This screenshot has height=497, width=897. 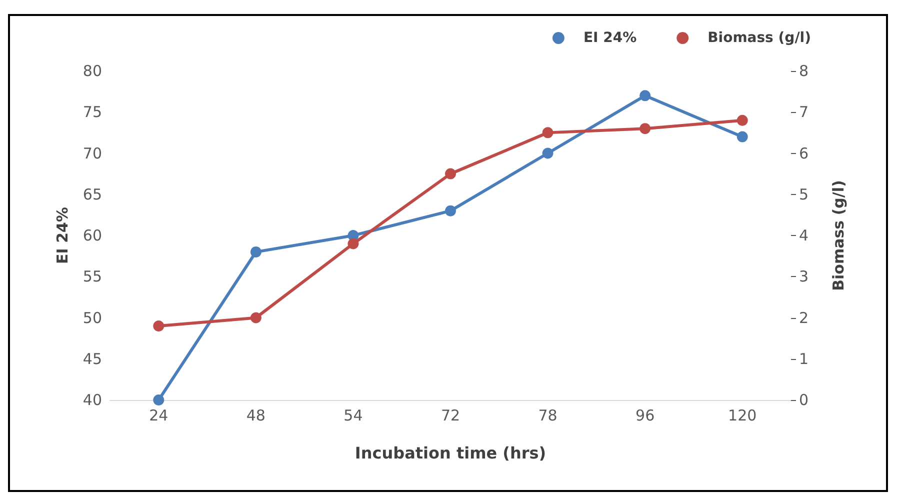 What do you see at coordinates (610, 38) in the screenshot?
I see `legend-label: EI 24%` at bounding box center [610, 38].